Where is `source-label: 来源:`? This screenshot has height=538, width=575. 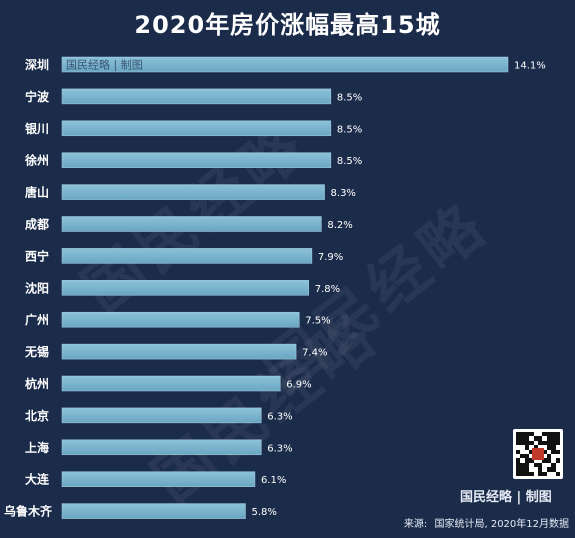 source-label: 来源: is located at coordinates (415, 524).